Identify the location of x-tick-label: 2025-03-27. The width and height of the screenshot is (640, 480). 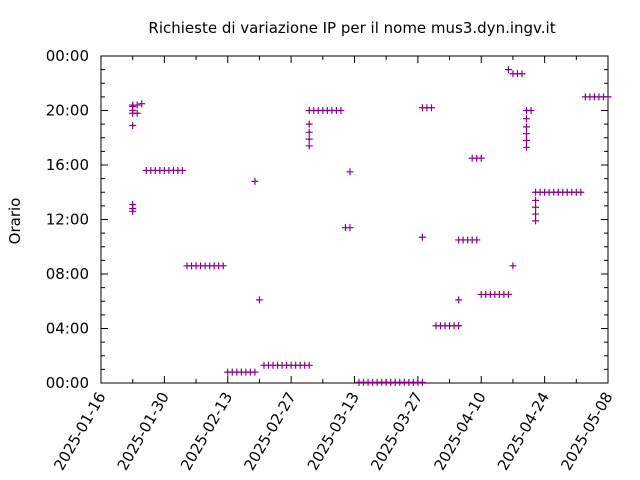
(396, 431).